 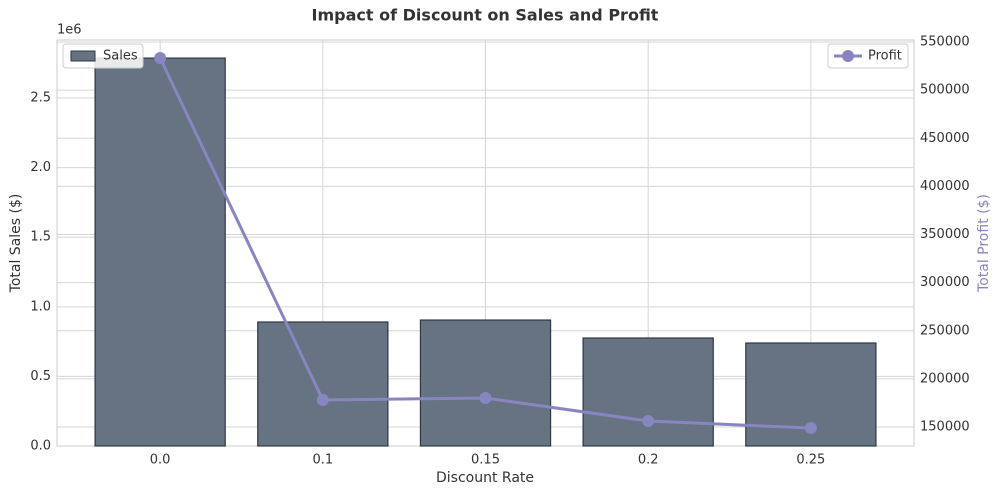 I want to click on y-tick-label: 0.5, so click(x=40, y=376).